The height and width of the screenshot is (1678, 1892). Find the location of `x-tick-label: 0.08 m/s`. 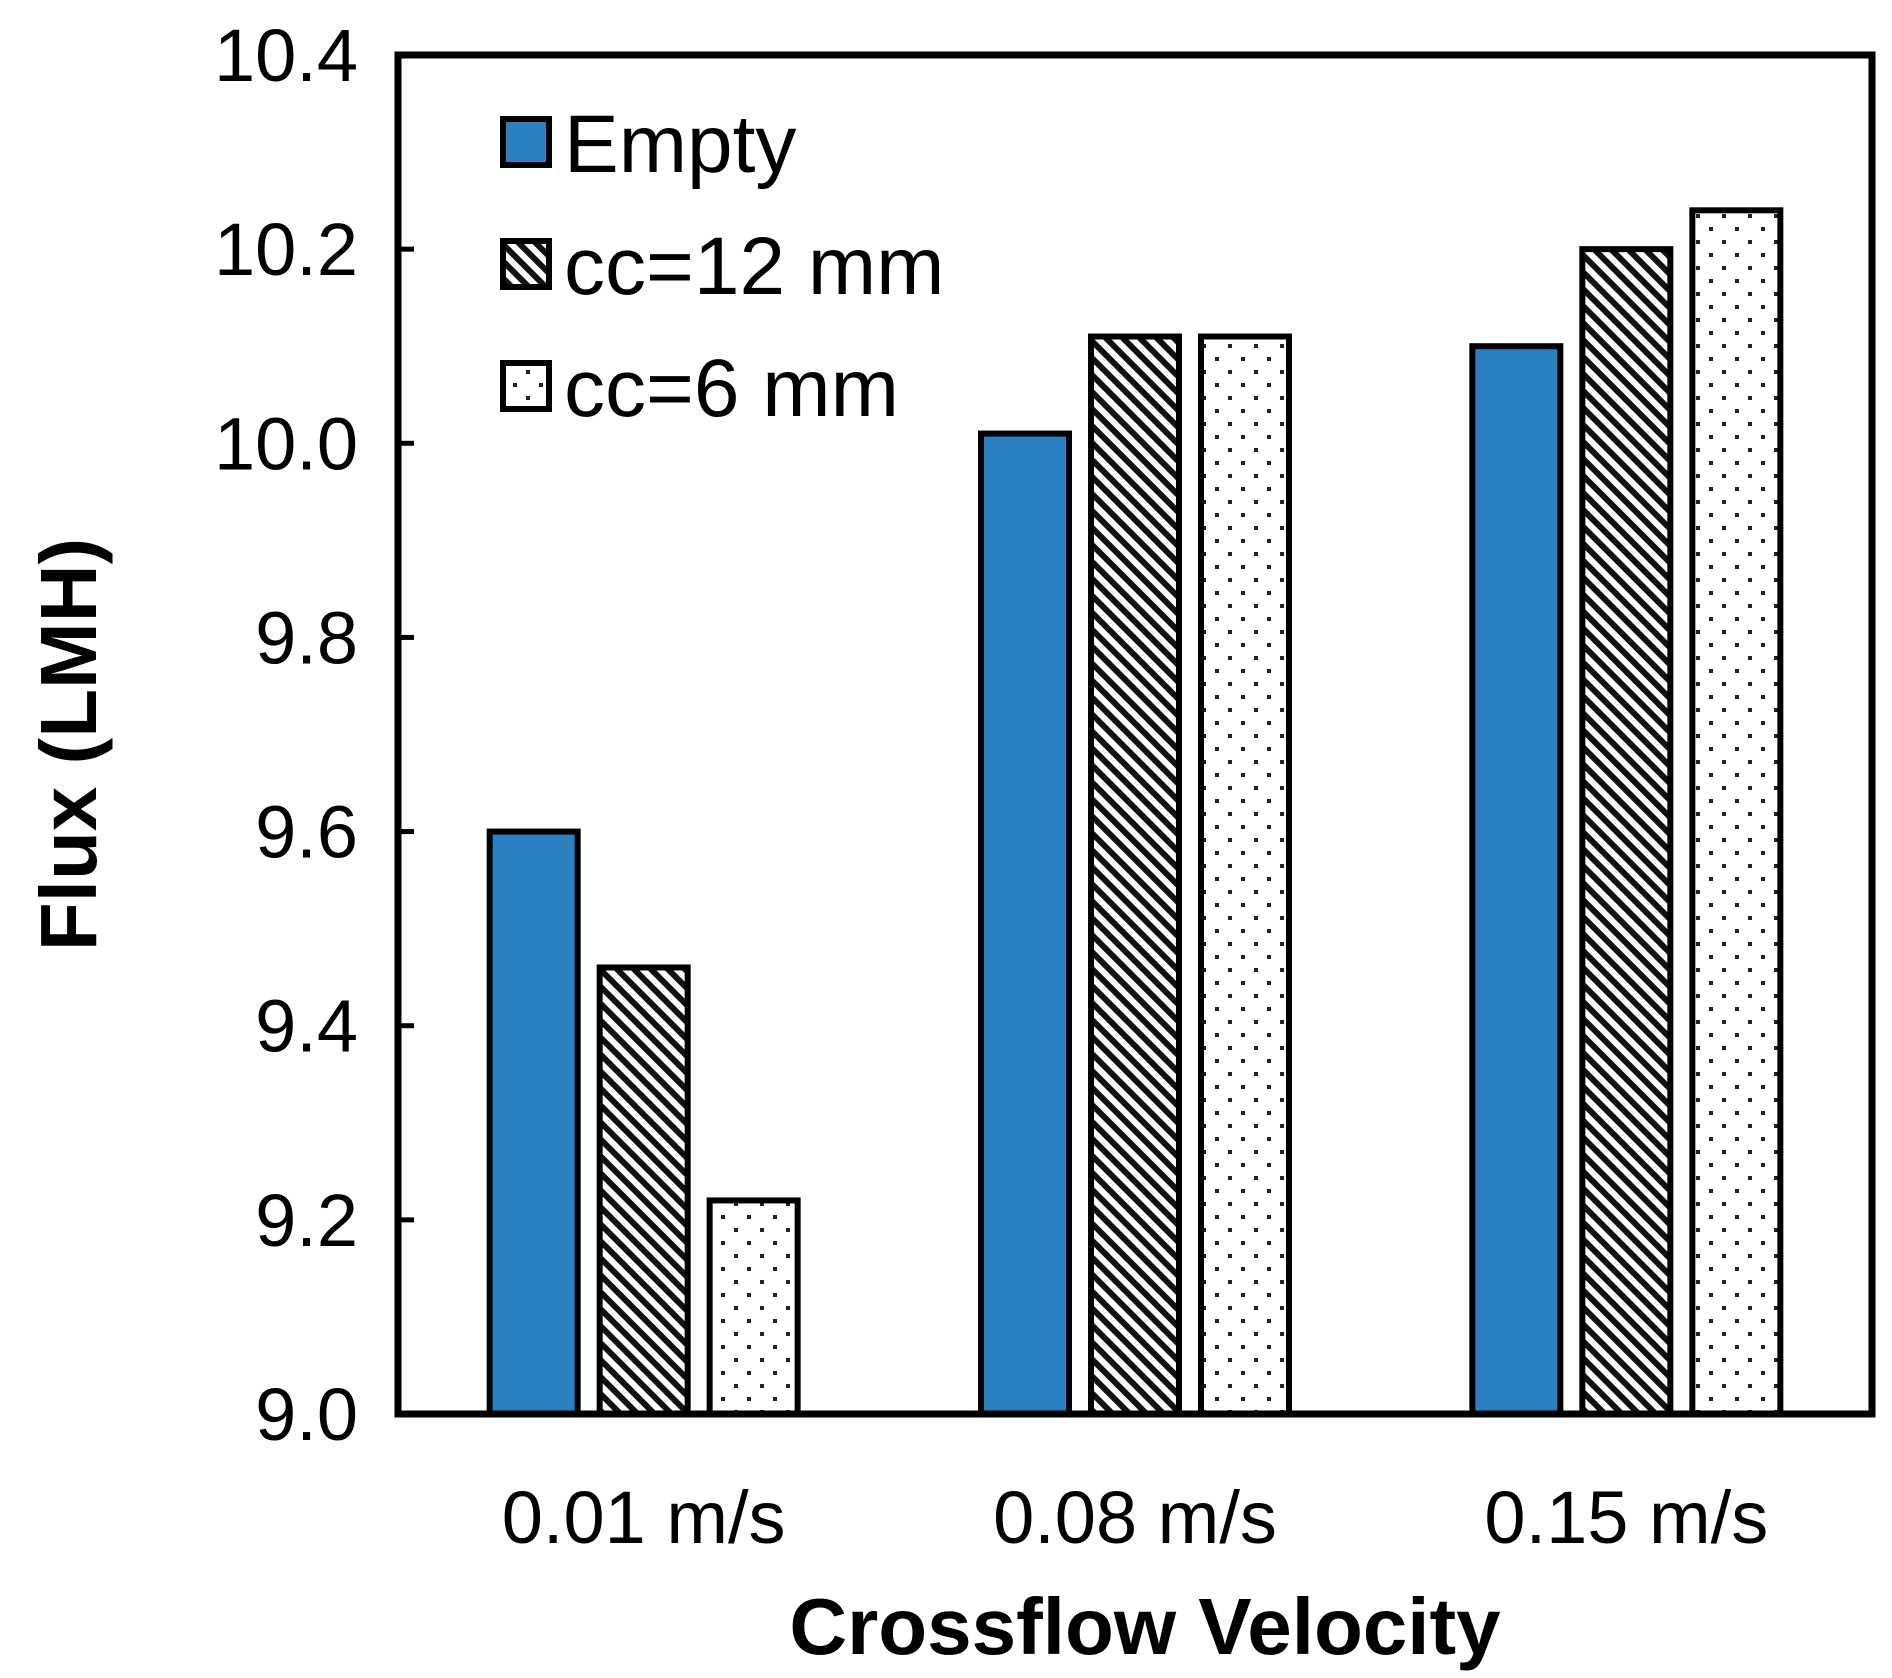

x-tick-label: 0.08 m/s is located at coordinates (1135, 1517).